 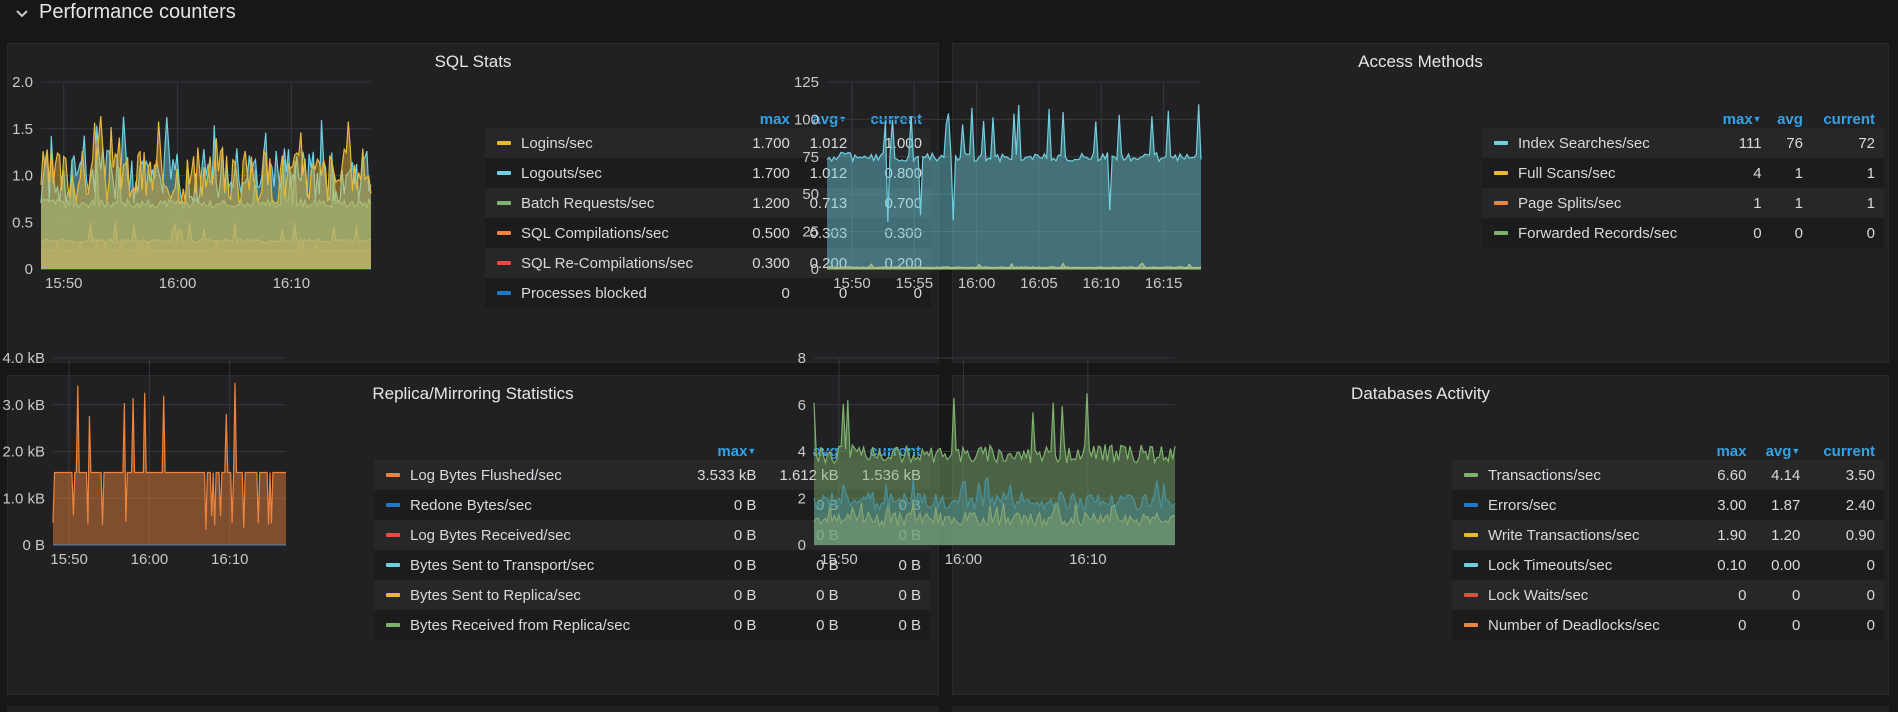 What do you see at coordinates (529, 505) in the screenshot?
I see `legend-series: Redone Bytes/sec` at bounding box center [529, 505].